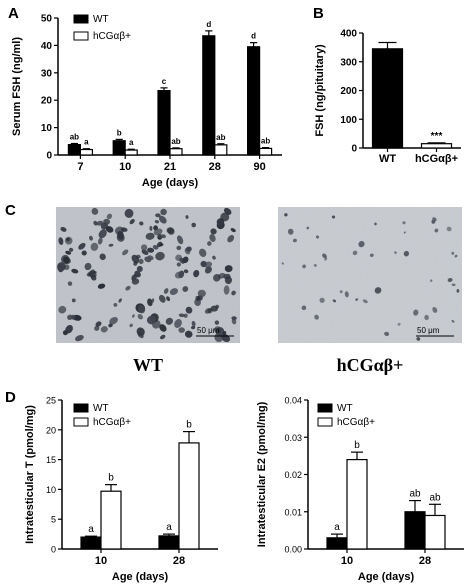  I want to click on panel-letter-d: D, so click(10, 397).